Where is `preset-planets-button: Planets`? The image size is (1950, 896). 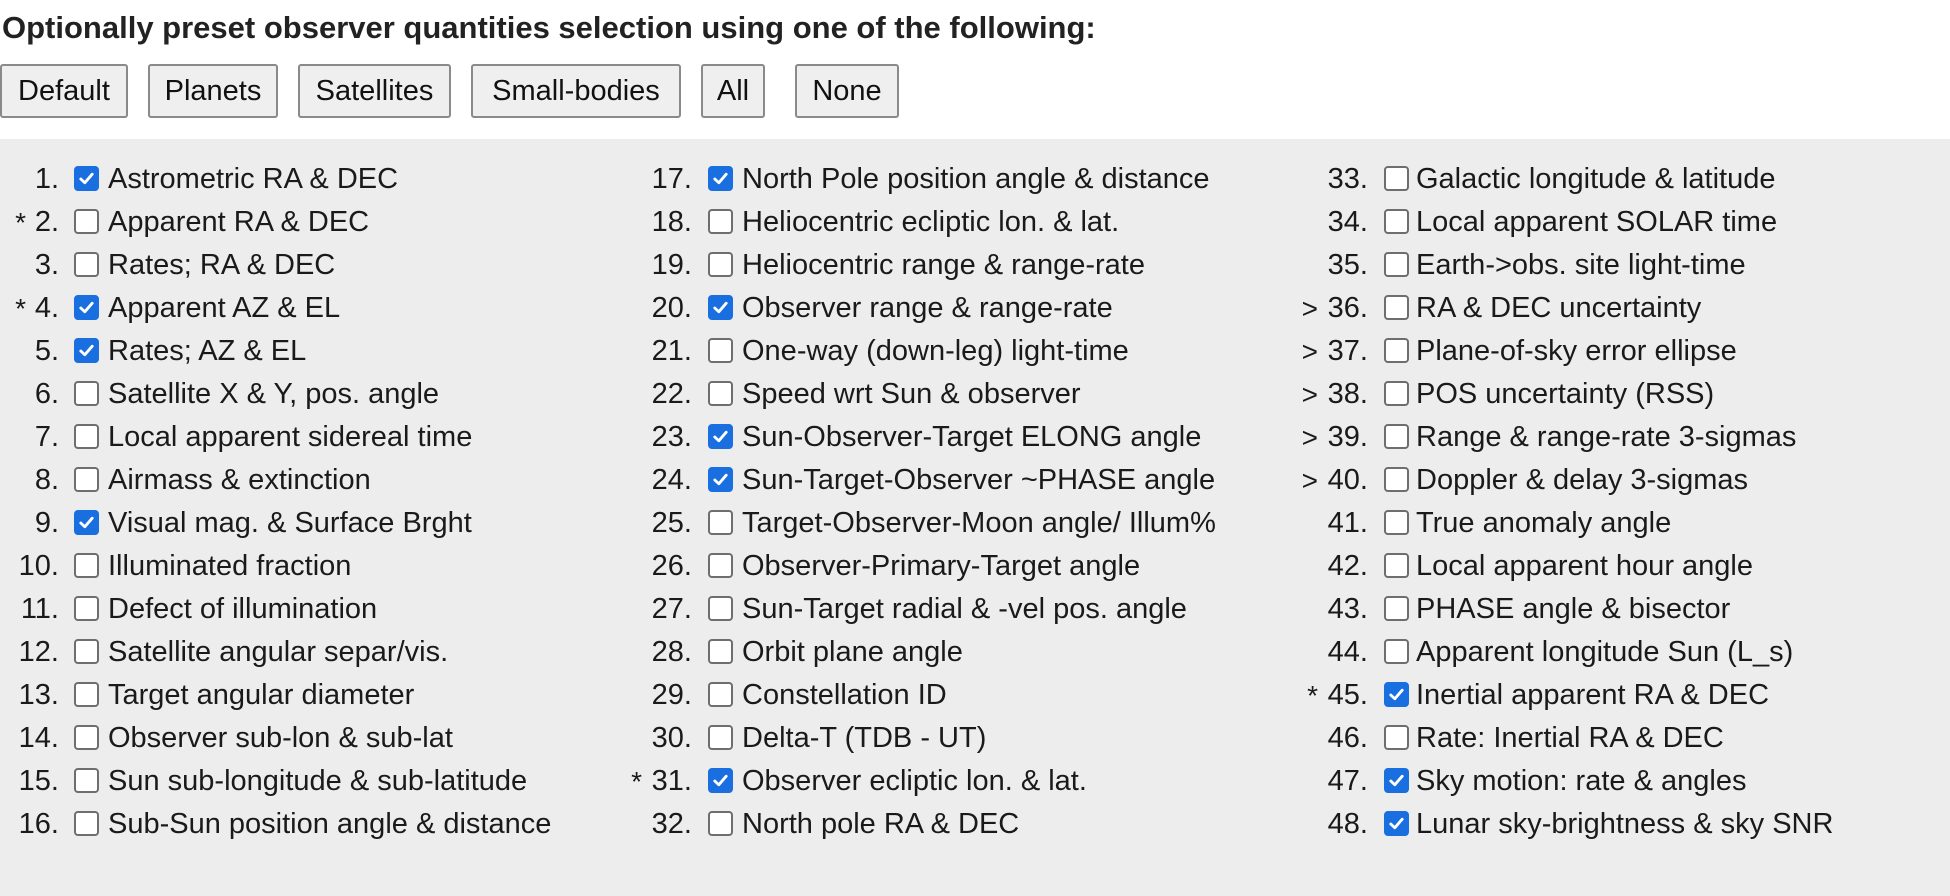
preset-planets-button: Planets is located at coordinates (213, 91).